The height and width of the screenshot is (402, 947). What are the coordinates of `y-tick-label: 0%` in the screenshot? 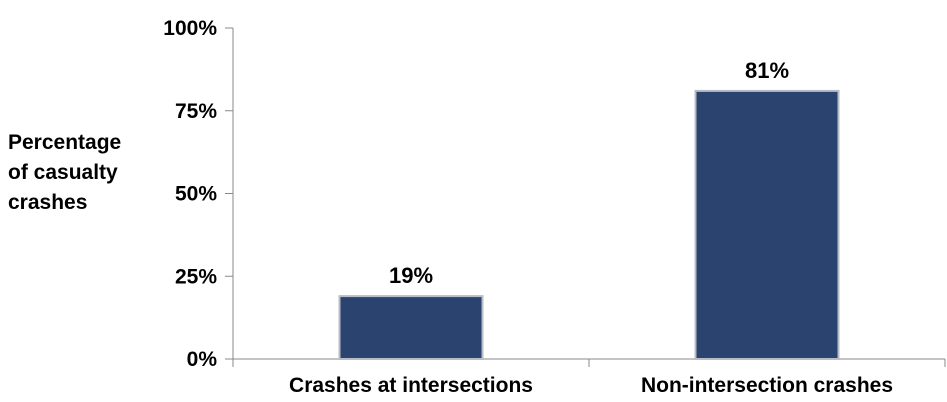 It's located at (202, 359).